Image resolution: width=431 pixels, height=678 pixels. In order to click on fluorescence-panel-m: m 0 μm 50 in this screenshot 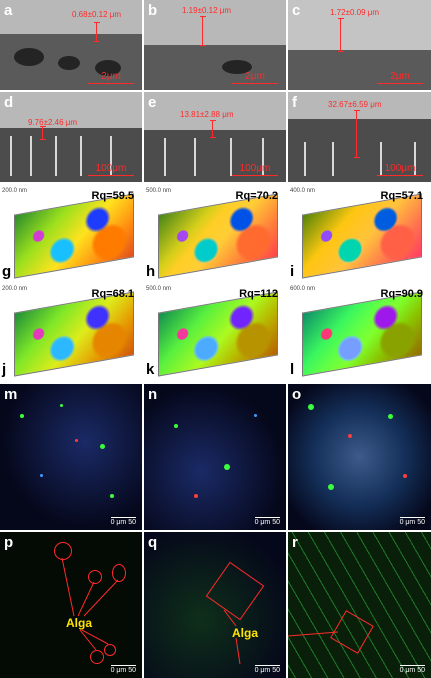, I will do `click(71, 457)`.